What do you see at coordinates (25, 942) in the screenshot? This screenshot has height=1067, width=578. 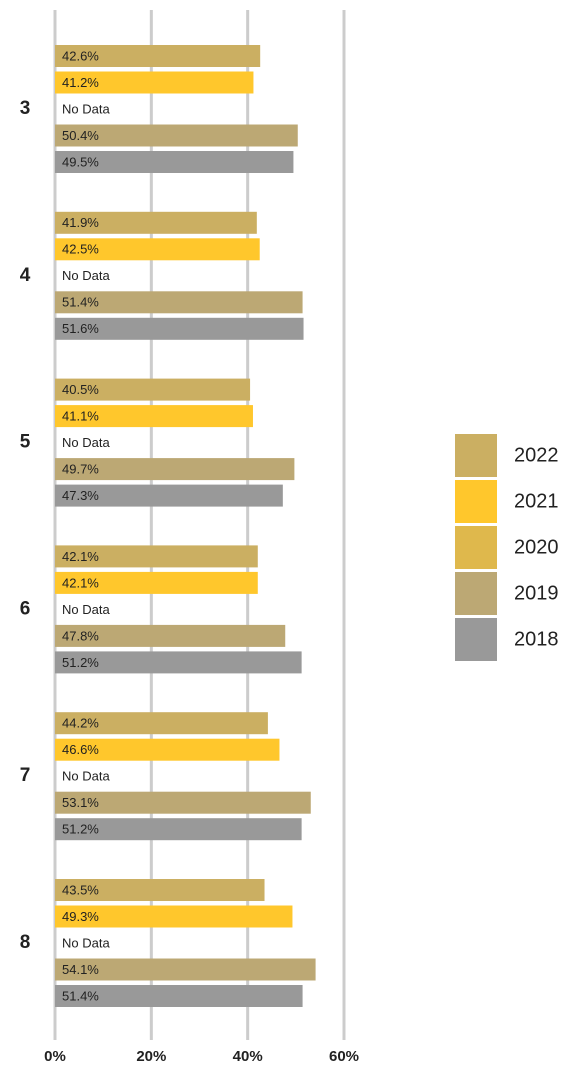 I see `category-label: 8` at bounding box center [25, 942].